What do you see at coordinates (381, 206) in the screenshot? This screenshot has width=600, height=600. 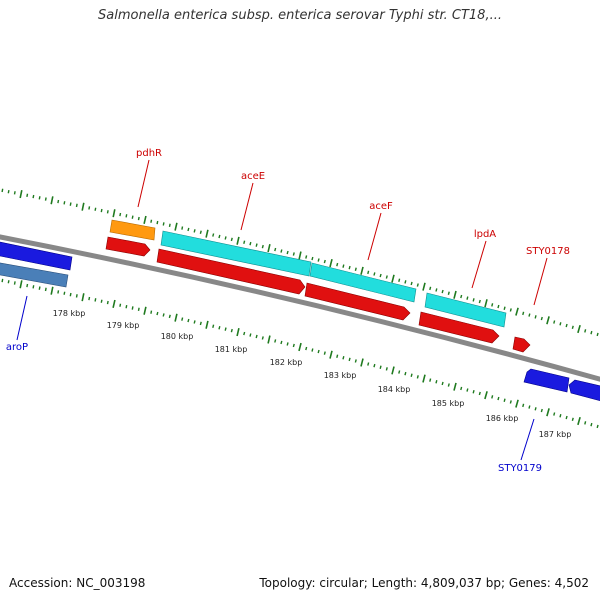 I see `gene-label-aceF: aceF` at bounding box center [381, 206].